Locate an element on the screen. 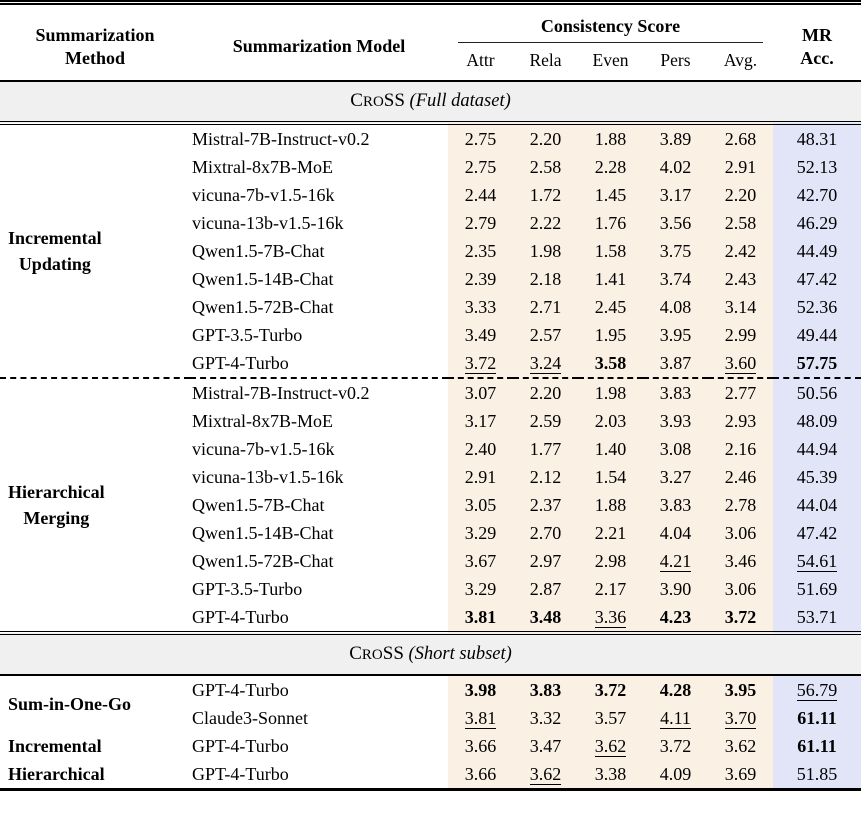 The height and width of the screenshot is (822, 861). cell-value: 2.71 is located at coordinates (545, 306).